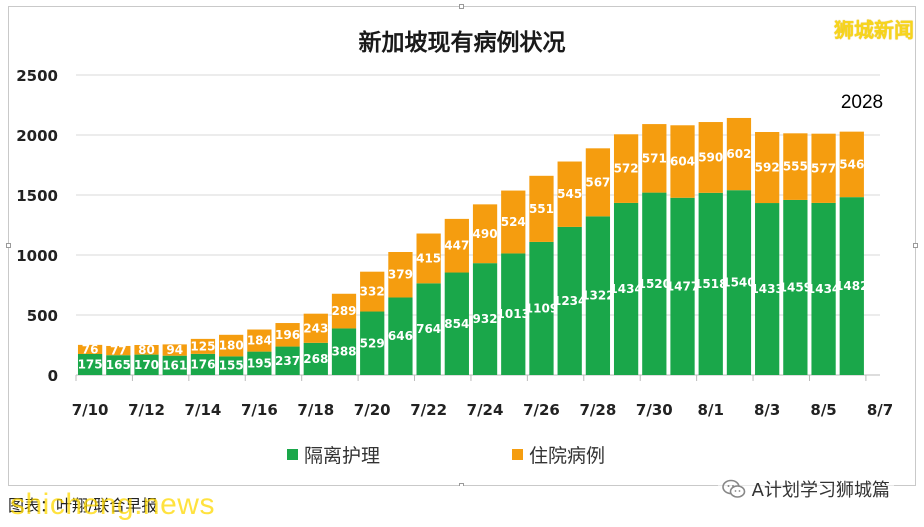 This screenshot has height=527, width=924. I want to click on watermark: shicheng.news, so click(112, 504).